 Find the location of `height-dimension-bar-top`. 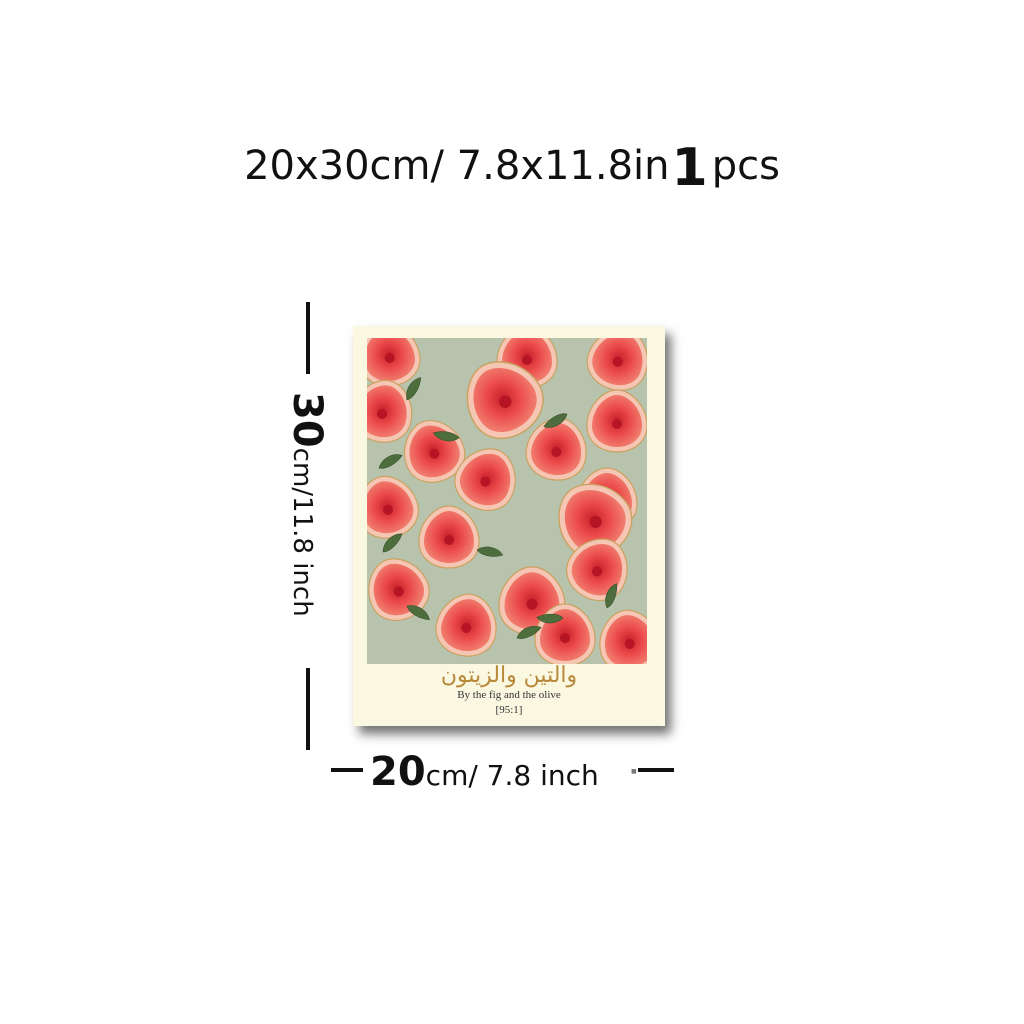

height-dimension-bar-top is located at coordinates (308, 338).